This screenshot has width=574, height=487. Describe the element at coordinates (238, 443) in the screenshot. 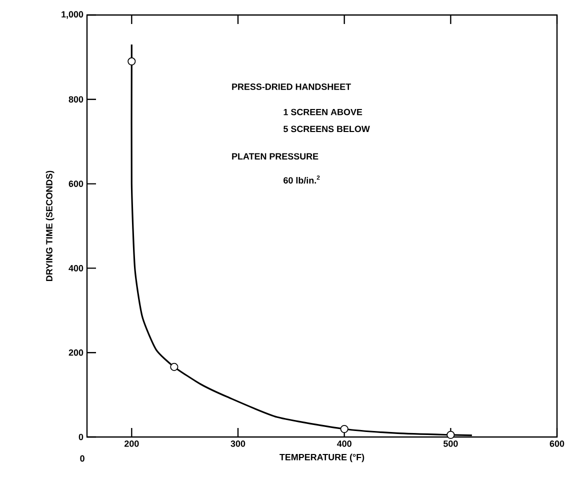

I see `x-tick-label: 300` at that location.